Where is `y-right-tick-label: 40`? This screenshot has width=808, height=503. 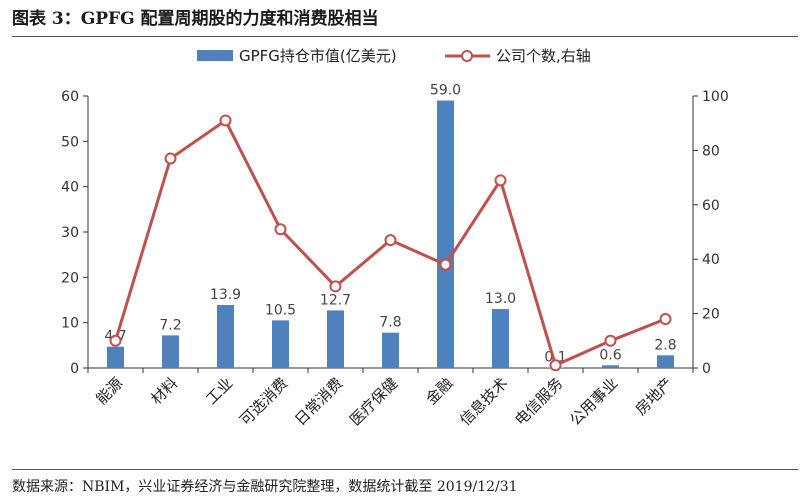
y-right-tick-label: 40 is located at coordinates (711, 260).